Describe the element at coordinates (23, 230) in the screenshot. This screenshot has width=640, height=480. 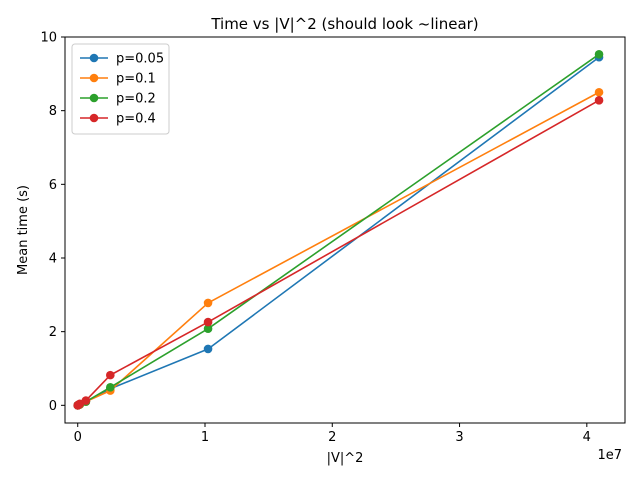
I see `y-axis-label: Mean time (s)` at that location.